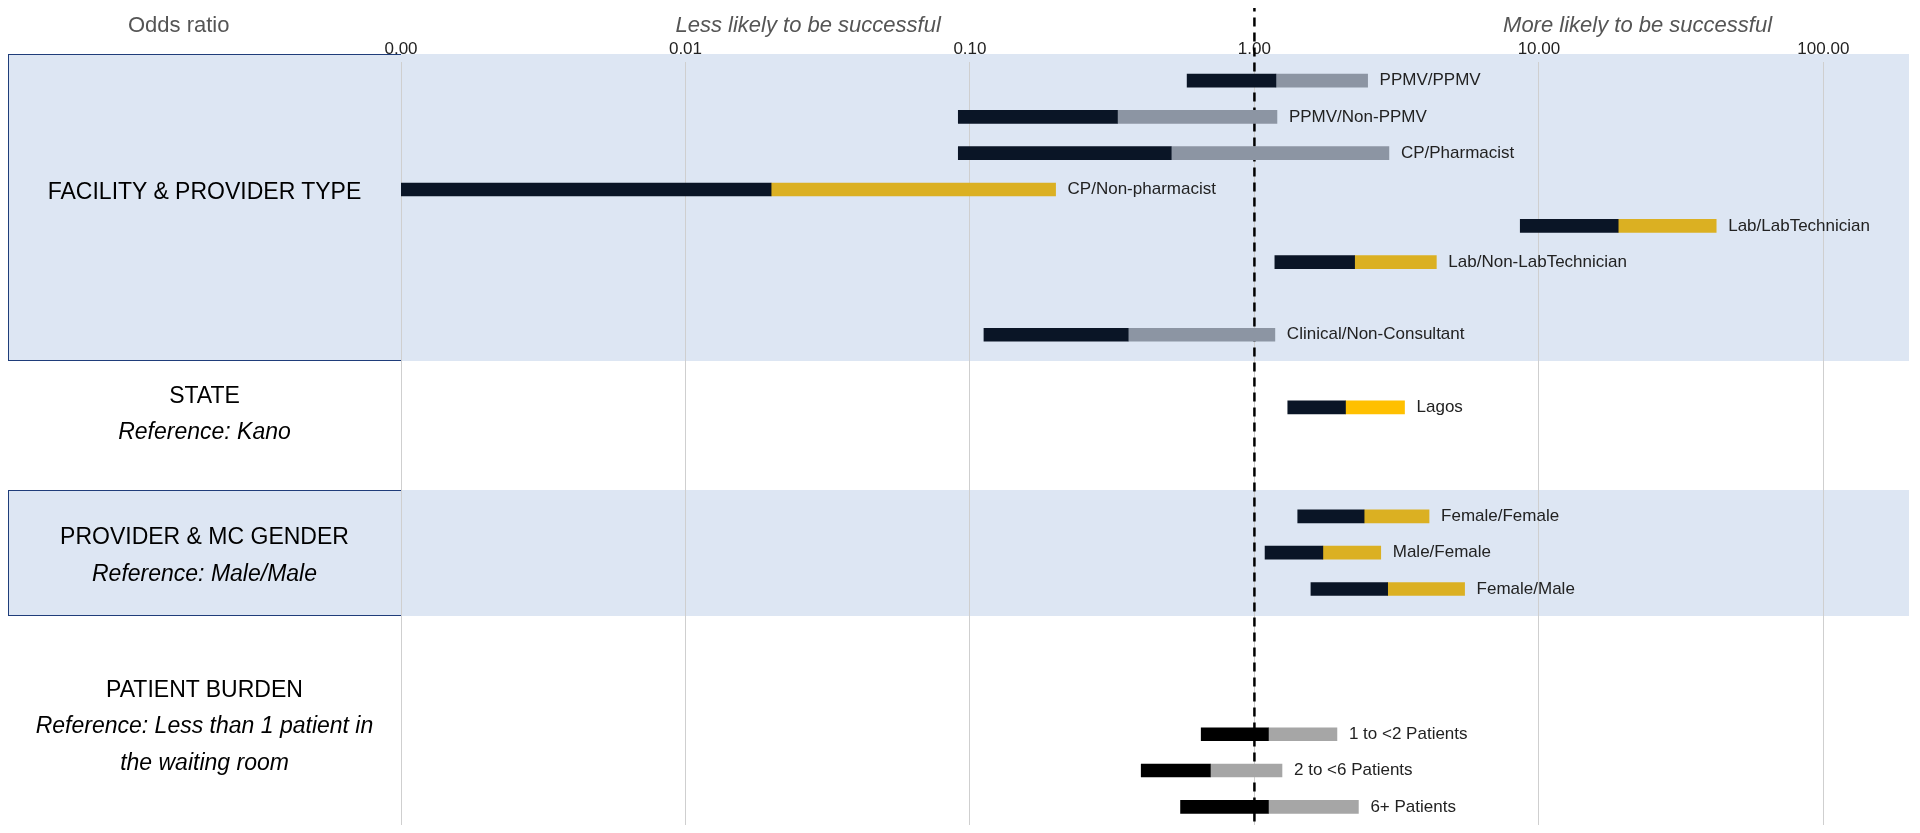 This screenshot has height=833, width=1920. What do you see at coordinates (204, 572) in the screenshot?
I see `text: Reference: Male/Male` at bounding box center [204, 572].